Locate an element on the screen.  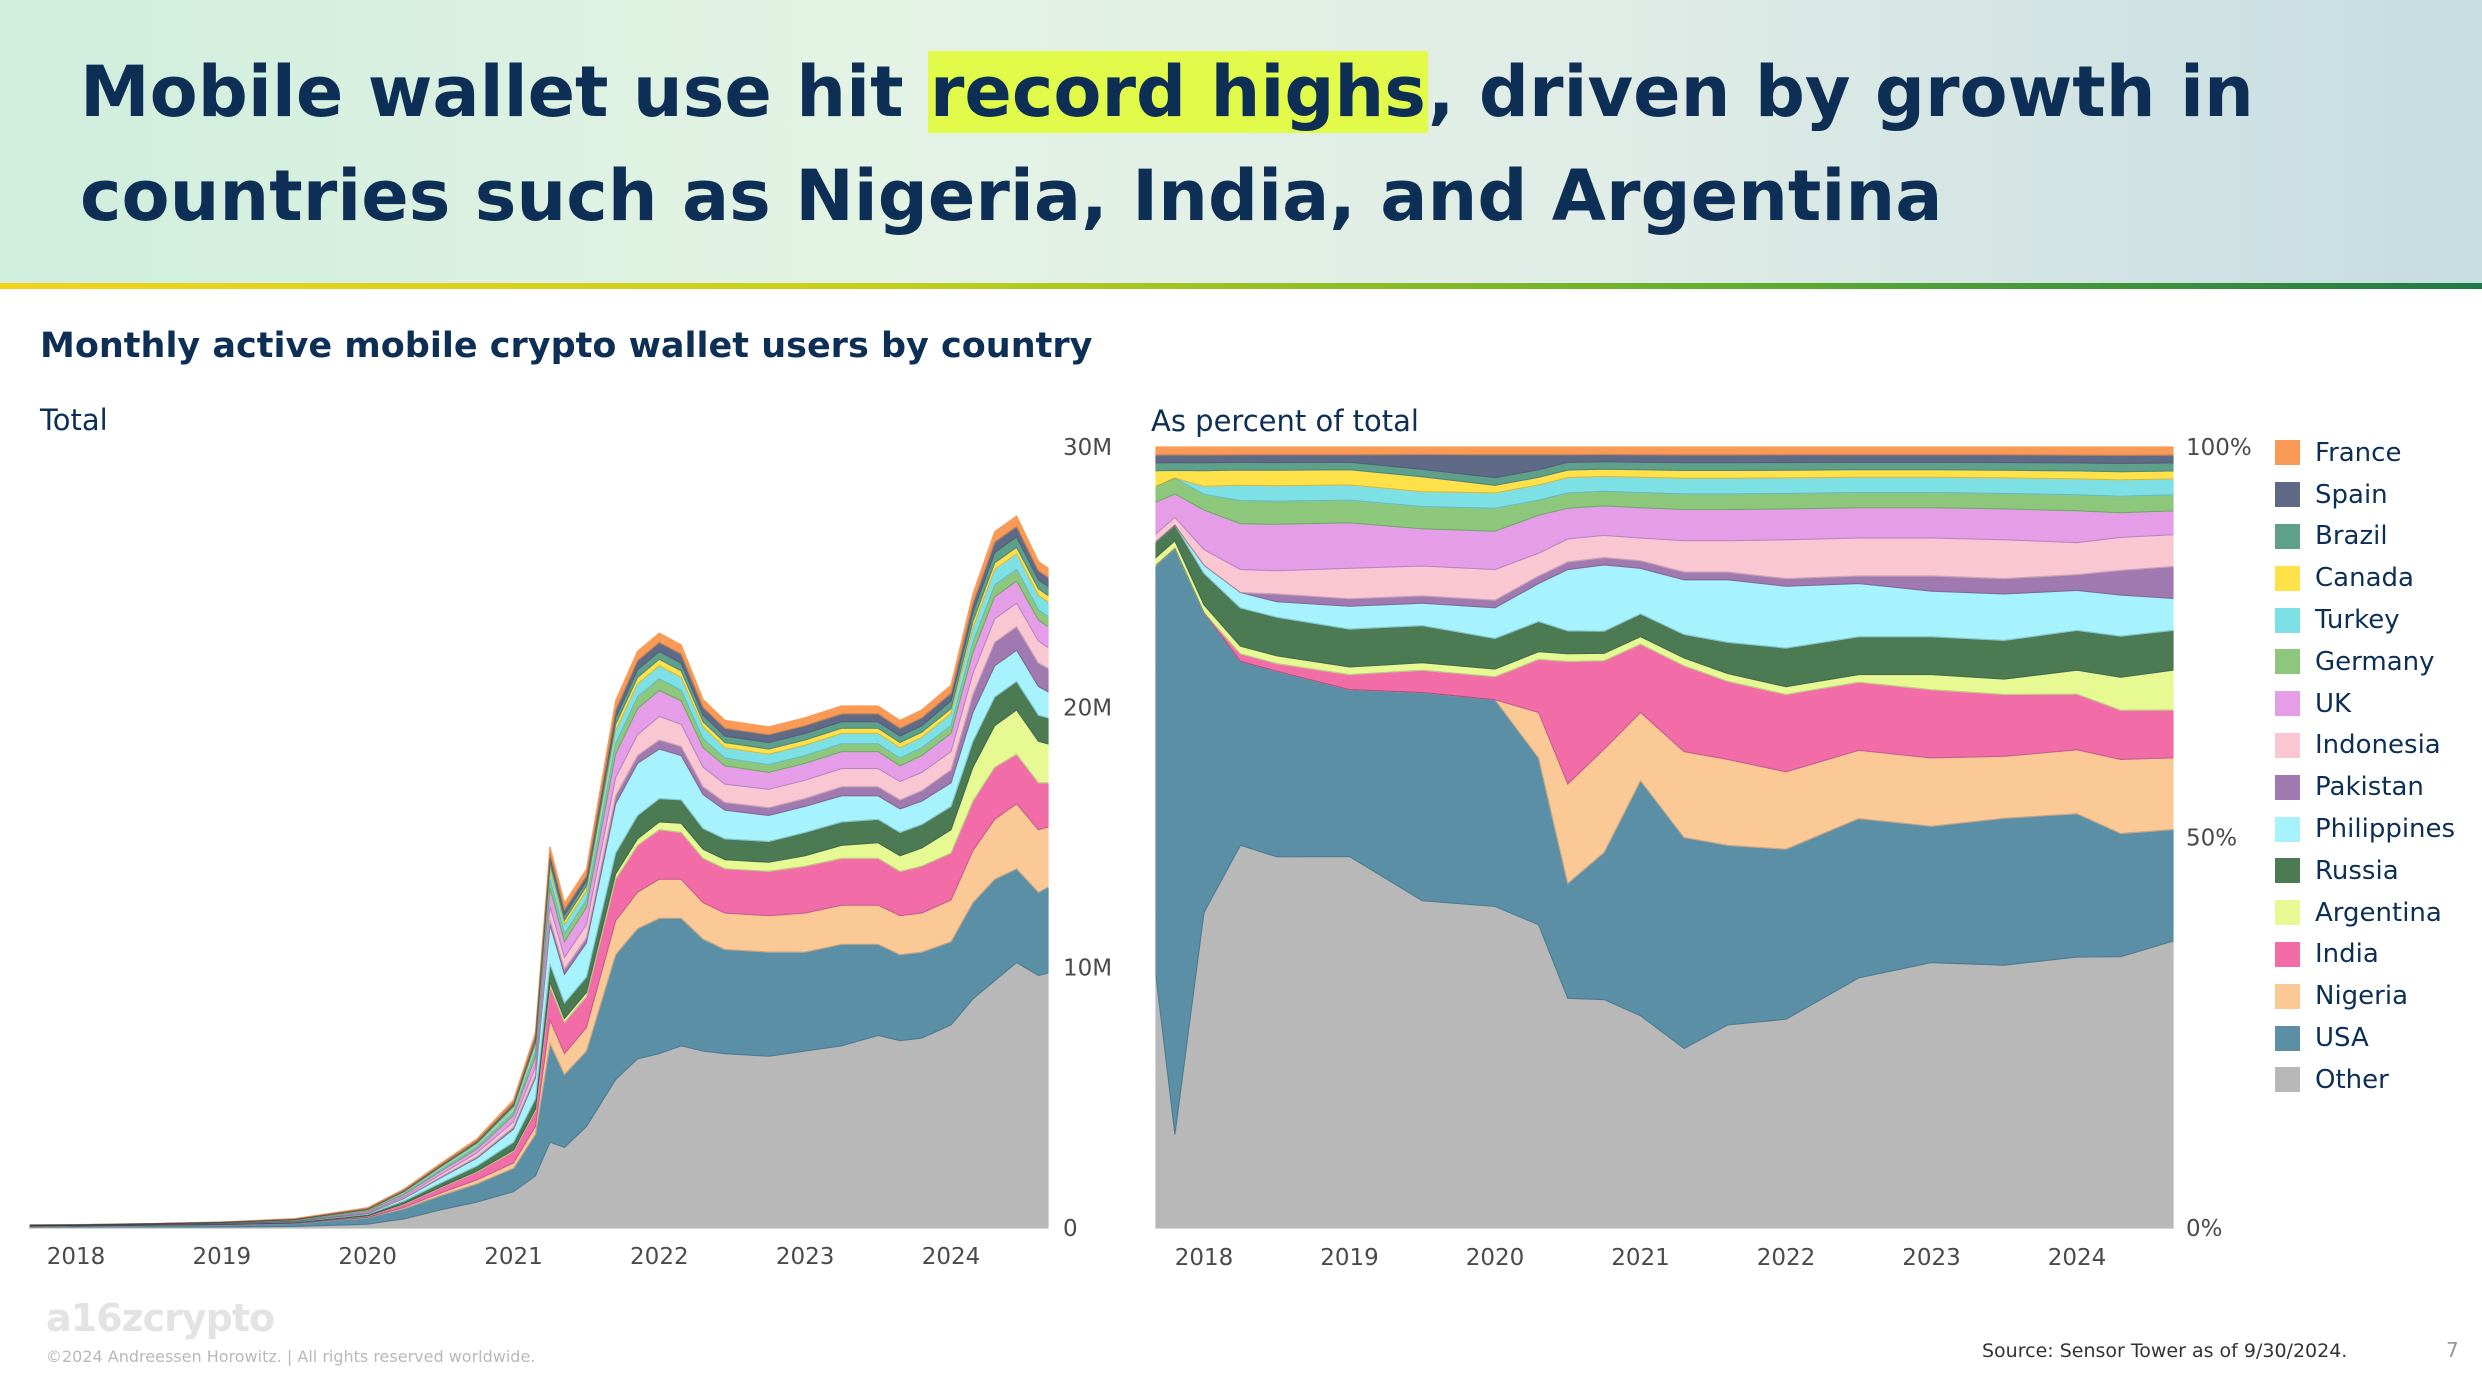
x-tick-total-2023: 2023 is located at coordinates (805, 1257).